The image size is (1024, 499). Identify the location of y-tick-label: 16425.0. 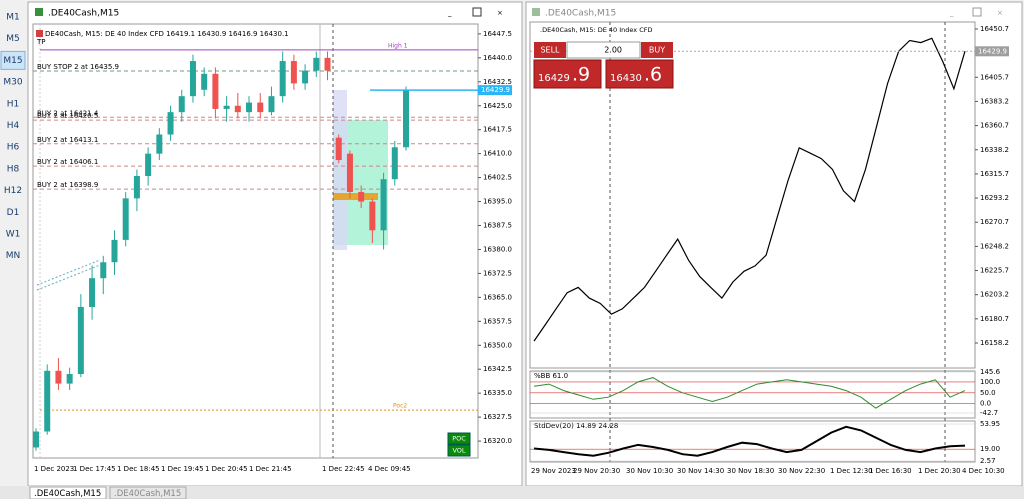
(497, 106).